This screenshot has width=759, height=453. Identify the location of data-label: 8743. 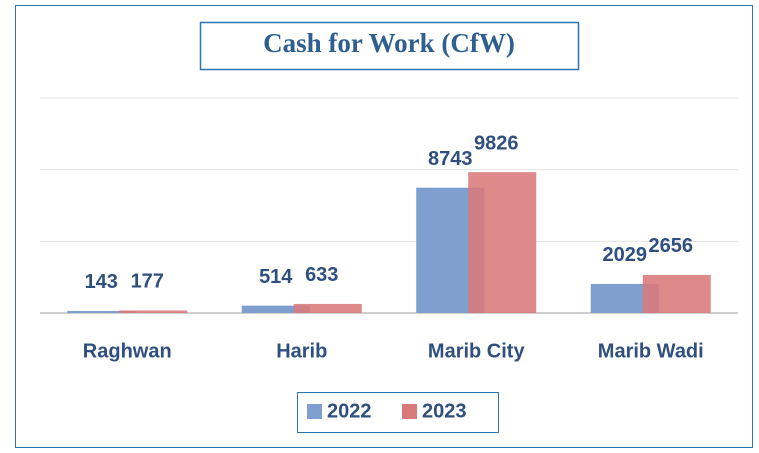
(450, 159).